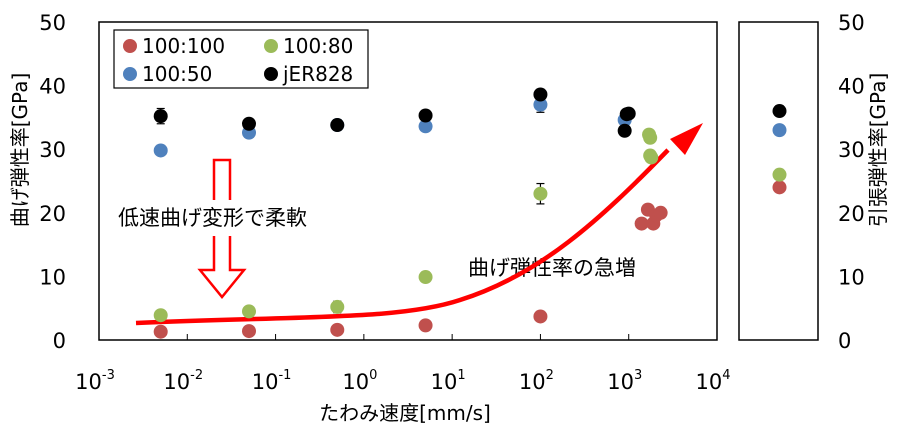 This screenshot has width=899, height=429. What do you see at coordinates (183, 381) in the screenshot?
I see `x-tick-label: 10⁻²` at bounding box center [183, 381].